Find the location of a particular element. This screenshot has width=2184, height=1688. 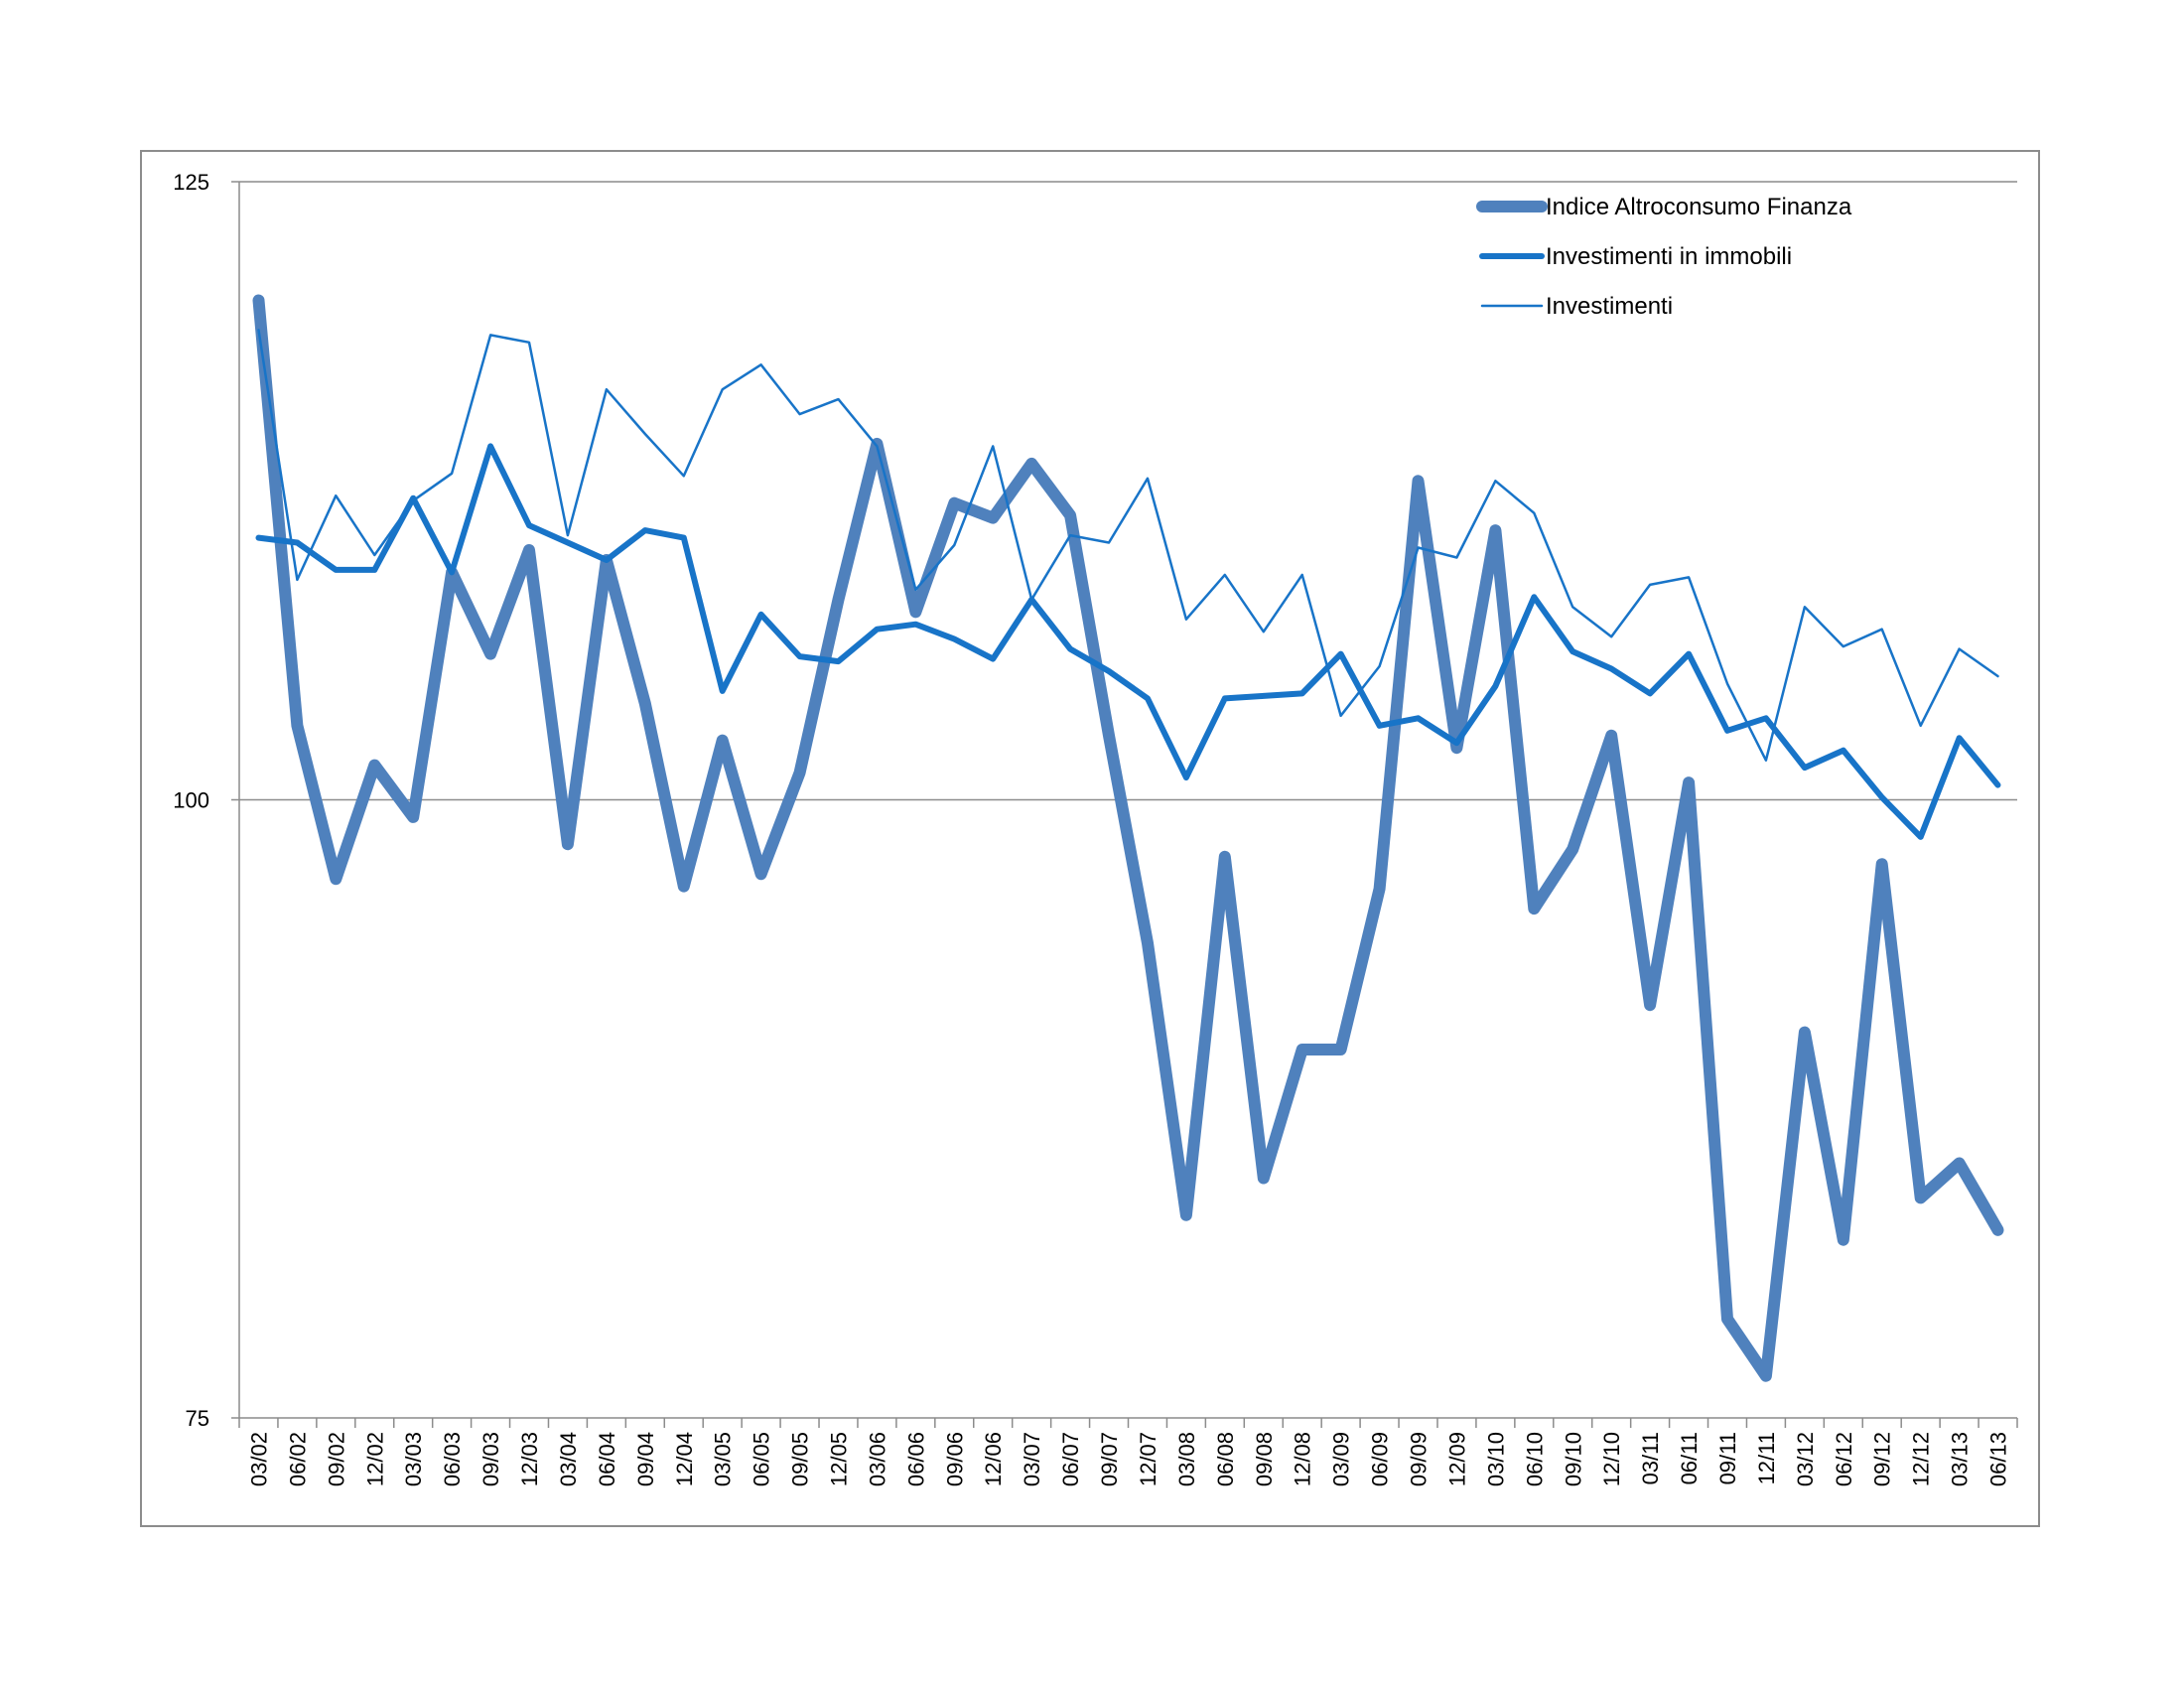

x-tick-label: 03/11 is located at coordinates (1650, 1458).